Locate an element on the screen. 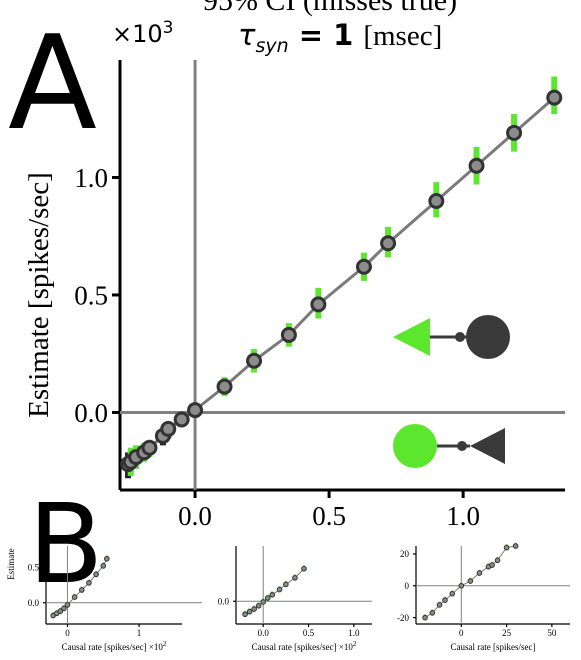  chart-b1-ytick-label: 0.5 is located at coordinates (34, 567).